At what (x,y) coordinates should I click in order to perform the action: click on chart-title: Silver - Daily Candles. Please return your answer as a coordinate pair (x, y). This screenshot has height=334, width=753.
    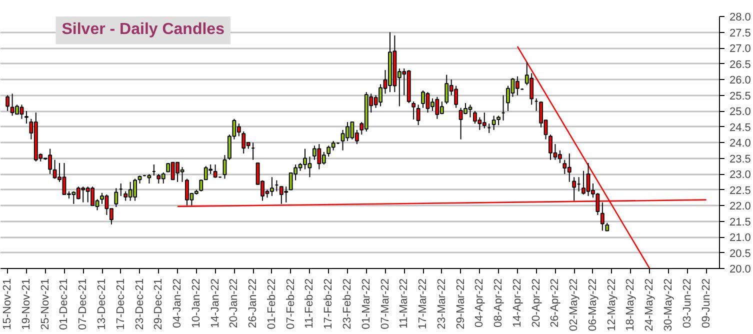
    Looking at the image, I should click on (143, 29).